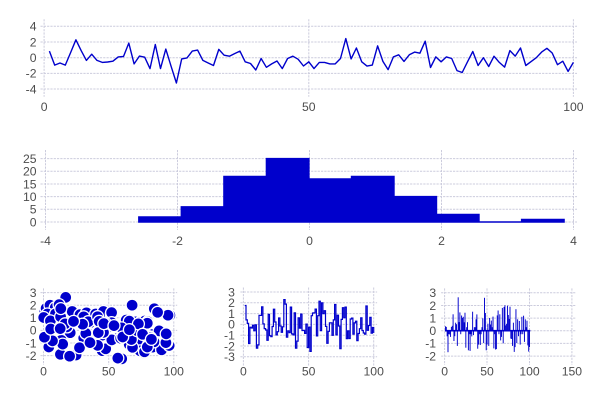 Image resolution: width=600 pixels, height=400 pixels. What do you see at coordinates (30, 184) in the screenshot?
I see `svg-text: 15` at bounding box center [30, 184].